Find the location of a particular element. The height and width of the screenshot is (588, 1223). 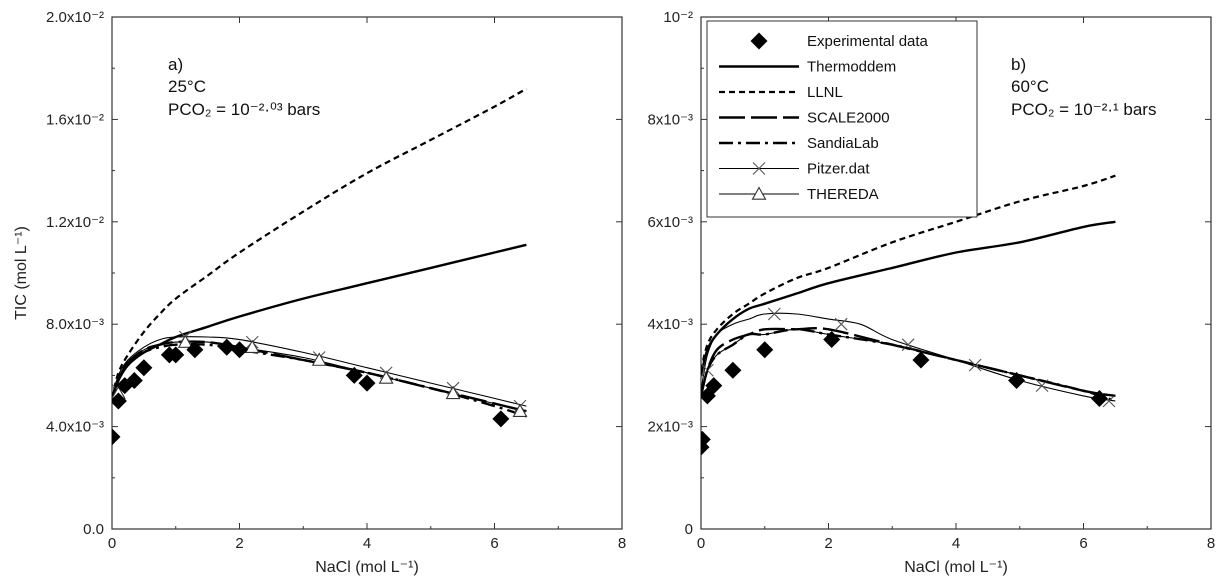

series-line-scale2000 is located at coordinates (908, 362).